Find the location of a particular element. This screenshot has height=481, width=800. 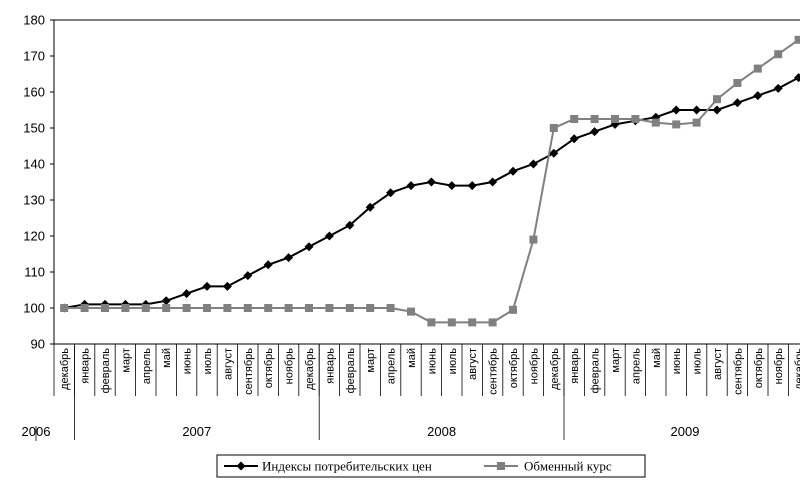

y-tick-label: 90 is located at coordinates (38, 344).